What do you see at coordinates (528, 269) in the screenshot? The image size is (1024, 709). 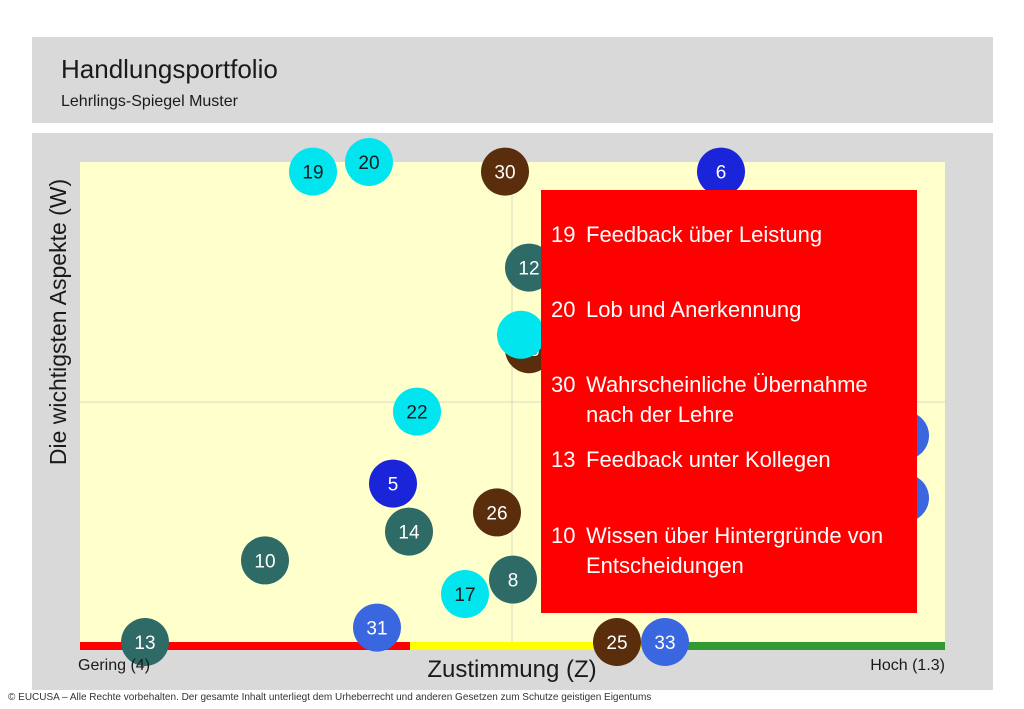 I see `data-point-label: 12` at bounding box center [528, 269].